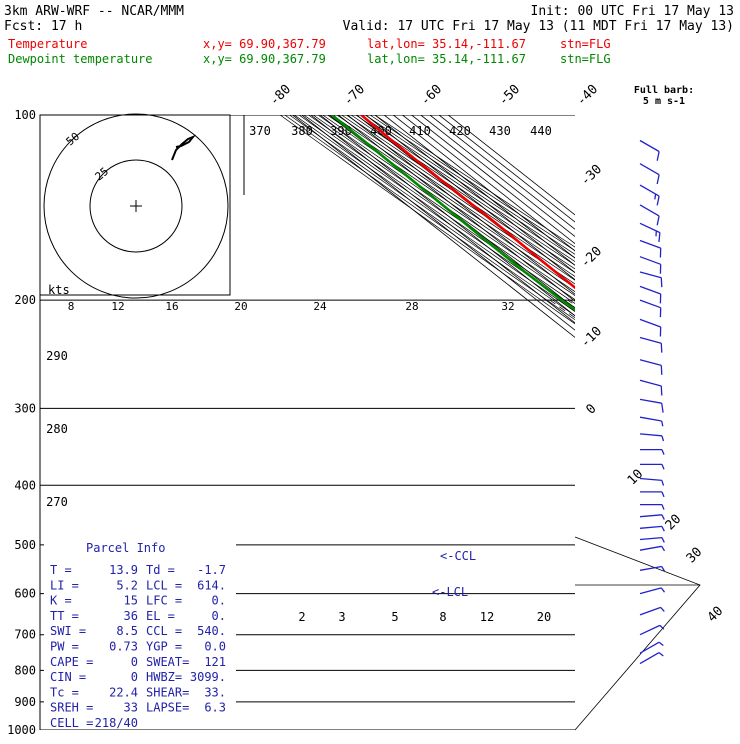 This screenshot has width=740, height=744. Describe the element at coordinates (134, 662) in the screenshot. I see `parcel-info-value: 0` at that location.